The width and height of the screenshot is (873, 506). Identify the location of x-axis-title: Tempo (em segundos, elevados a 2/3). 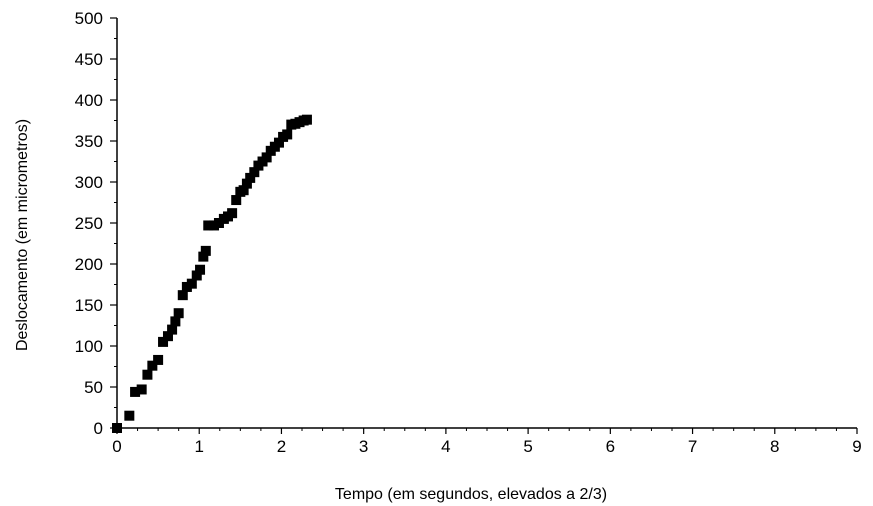
(471, 494).